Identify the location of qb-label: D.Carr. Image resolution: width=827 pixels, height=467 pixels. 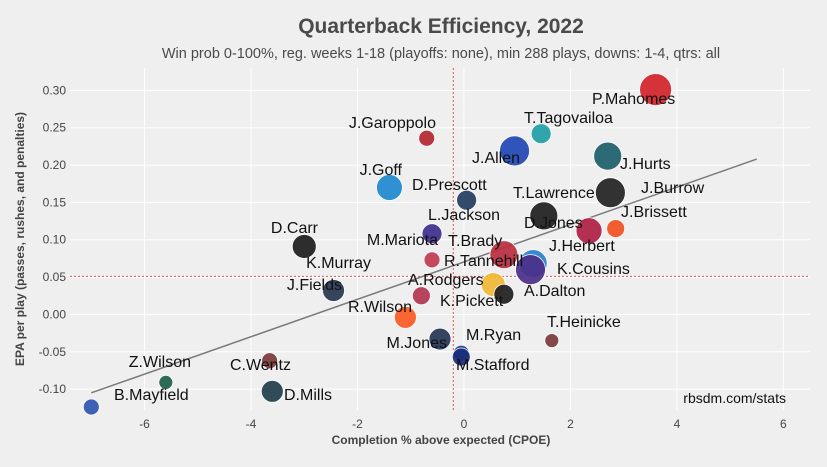
(295, 228).